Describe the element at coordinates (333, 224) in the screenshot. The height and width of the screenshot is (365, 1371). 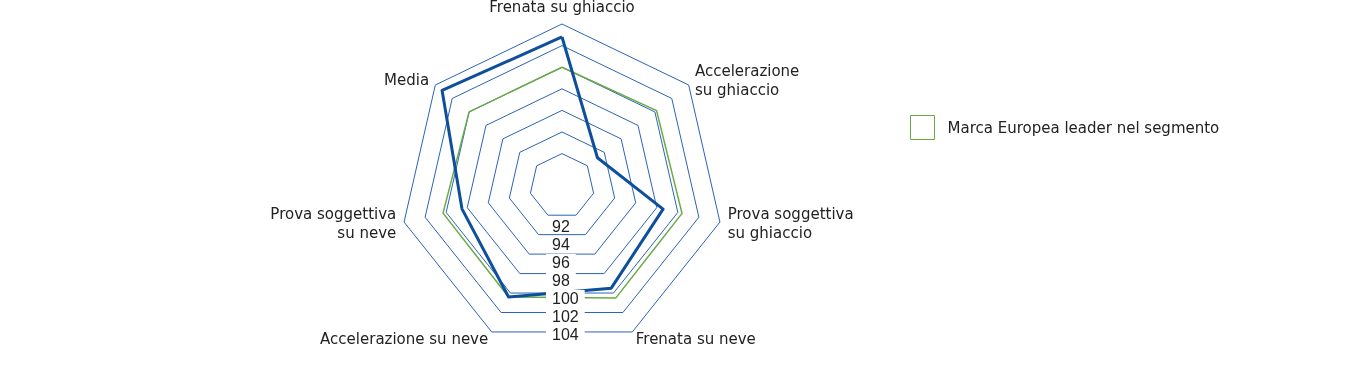
I see `spoke-label: Prova soggettiva su neve` at that location.